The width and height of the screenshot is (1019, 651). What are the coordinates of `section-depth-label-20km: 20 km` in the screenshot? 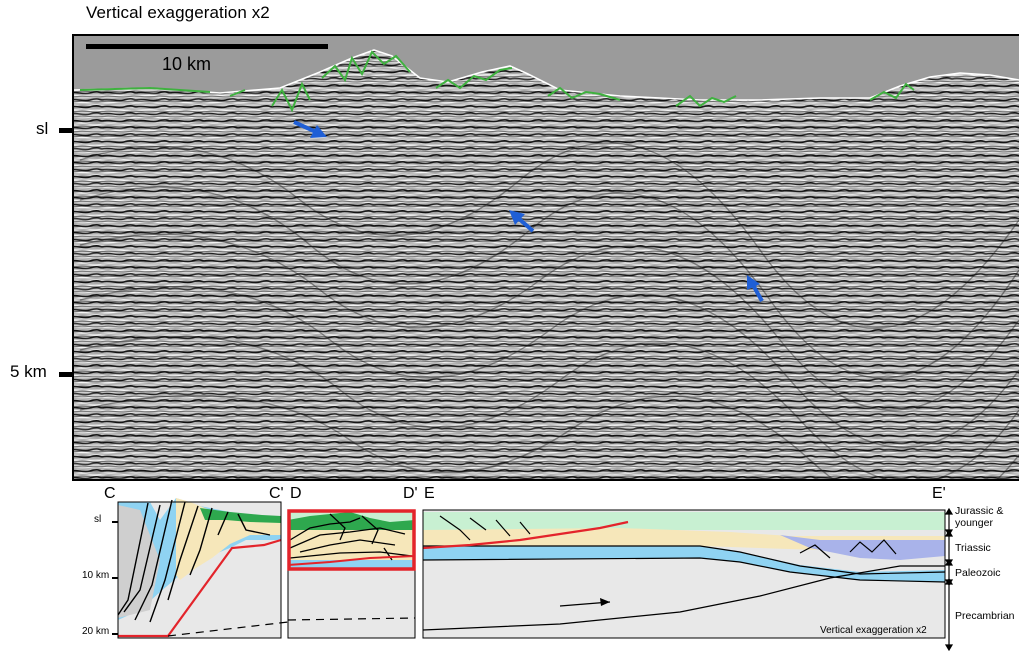 It's located at (96, 631).